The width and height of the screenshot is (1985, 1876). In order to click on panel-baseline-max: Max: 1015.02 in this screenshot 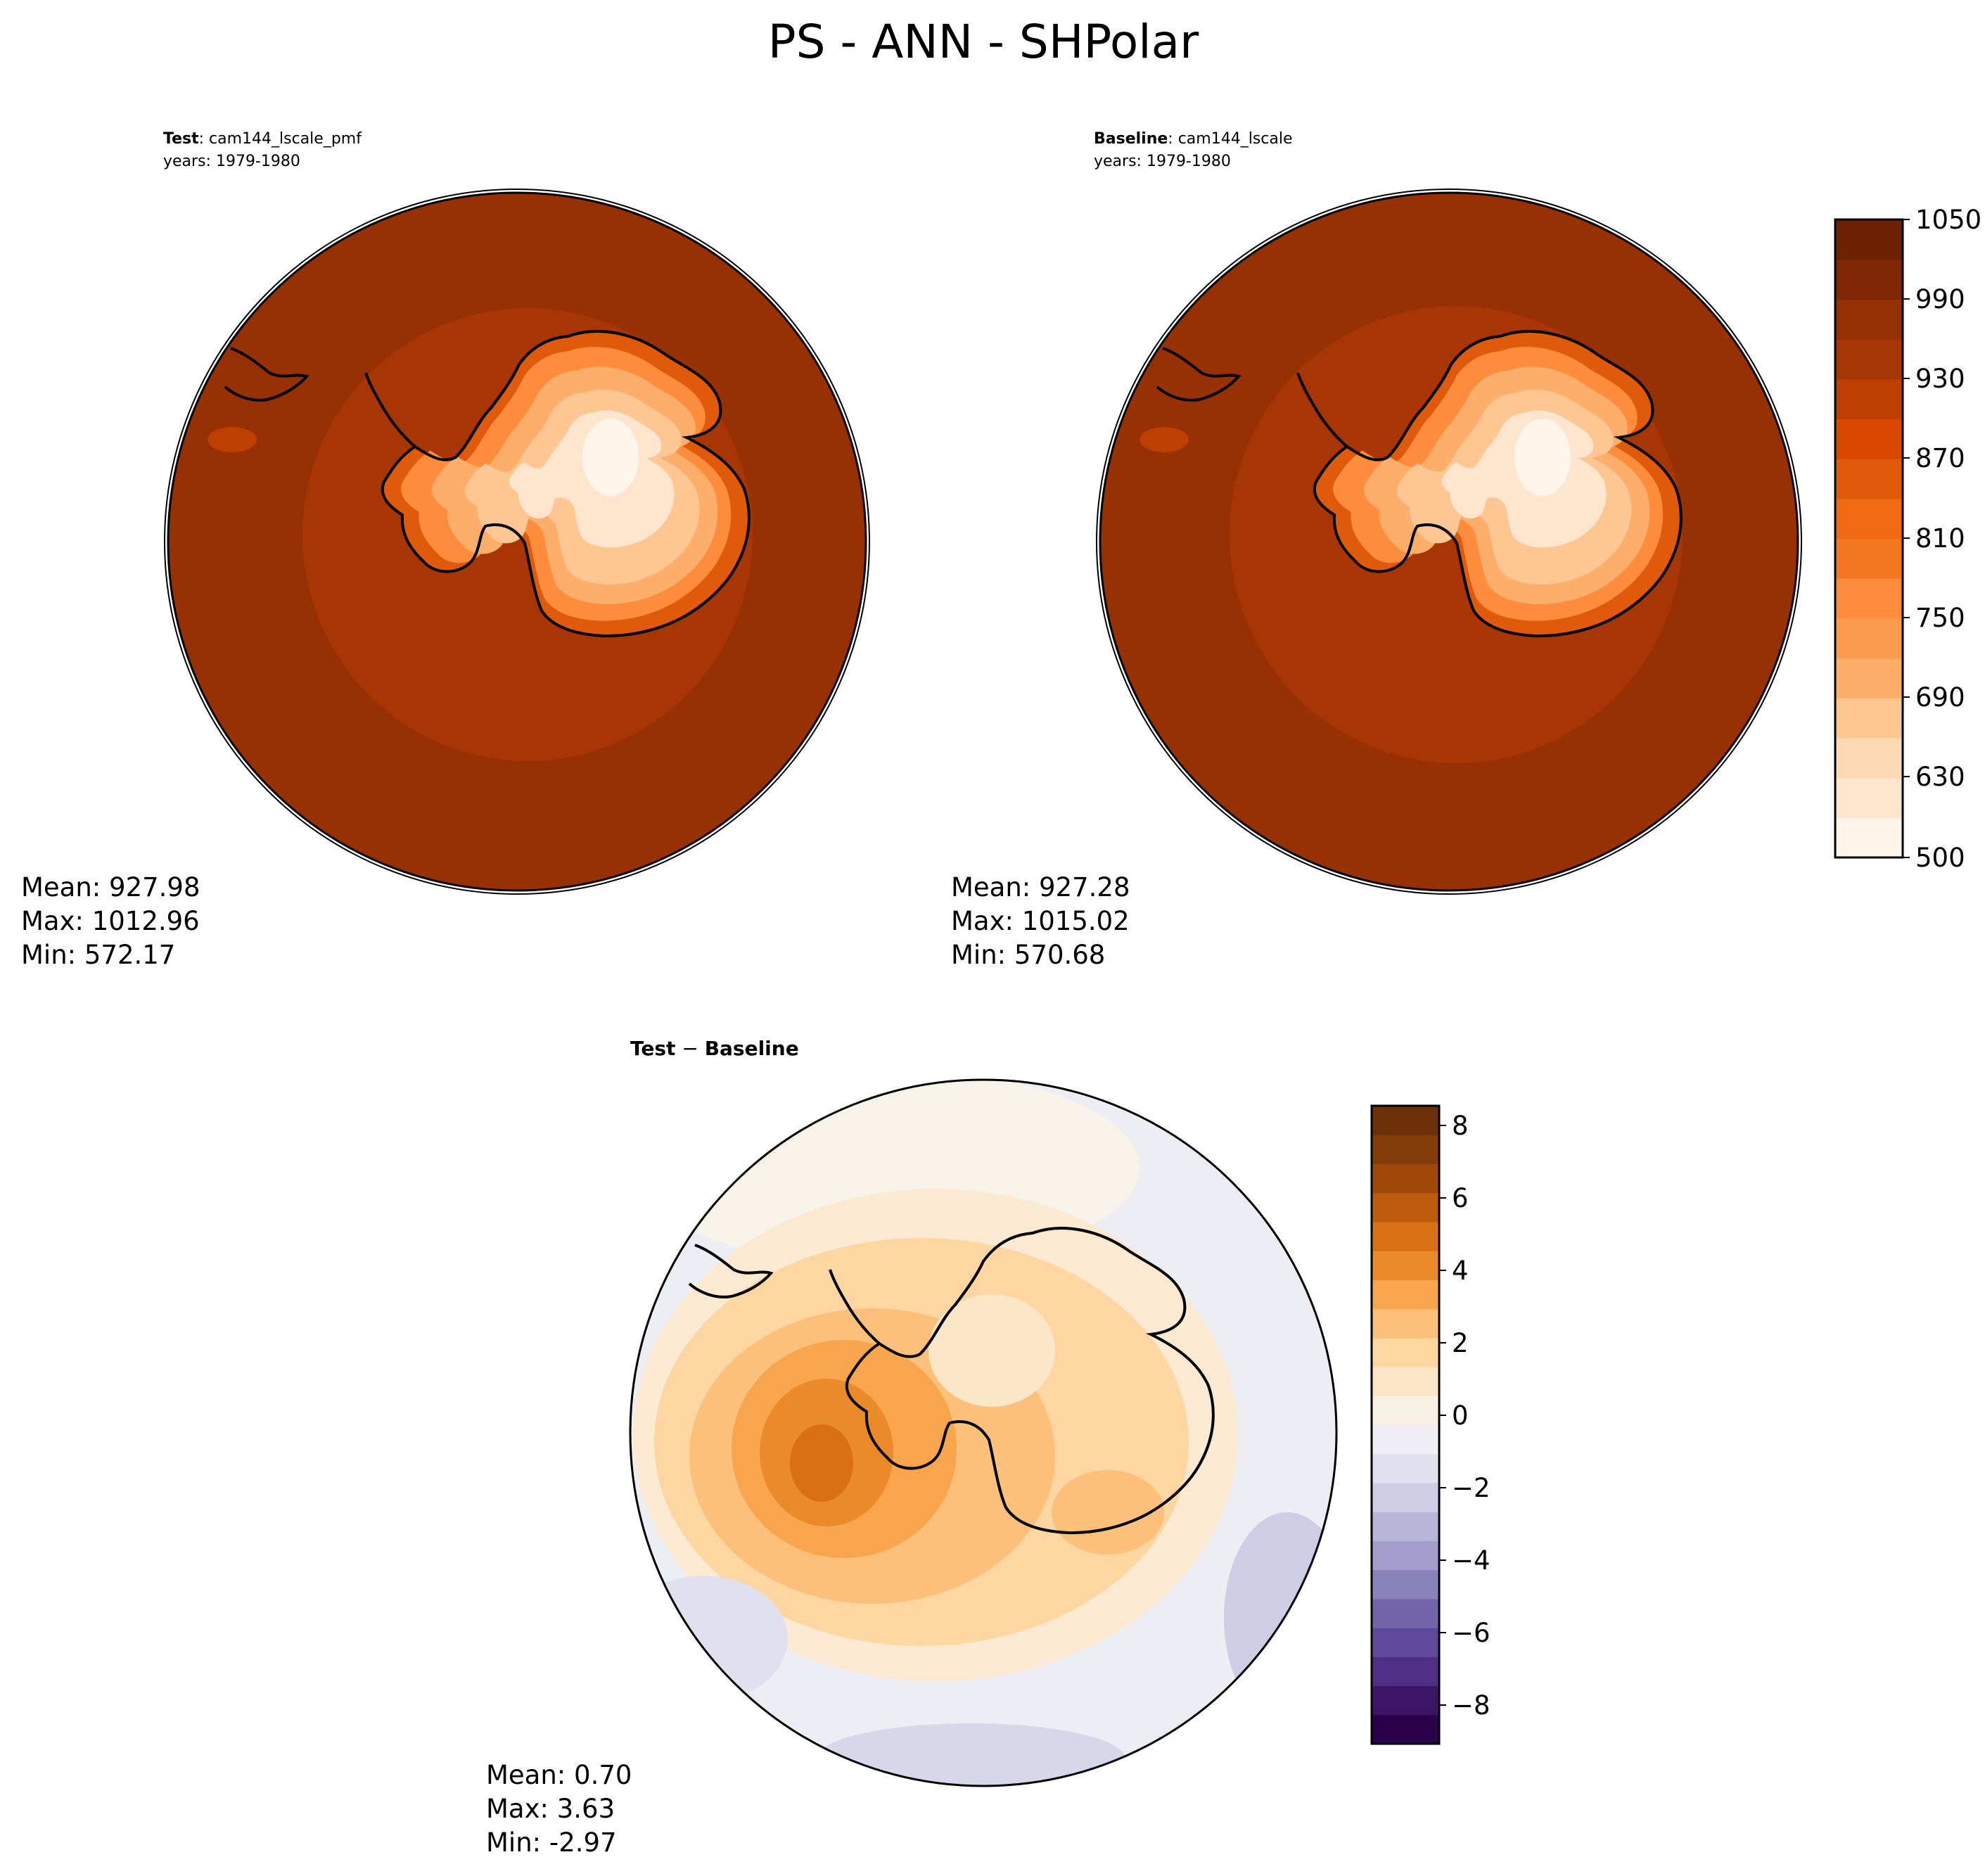, I will do `click(1040, 921)`.